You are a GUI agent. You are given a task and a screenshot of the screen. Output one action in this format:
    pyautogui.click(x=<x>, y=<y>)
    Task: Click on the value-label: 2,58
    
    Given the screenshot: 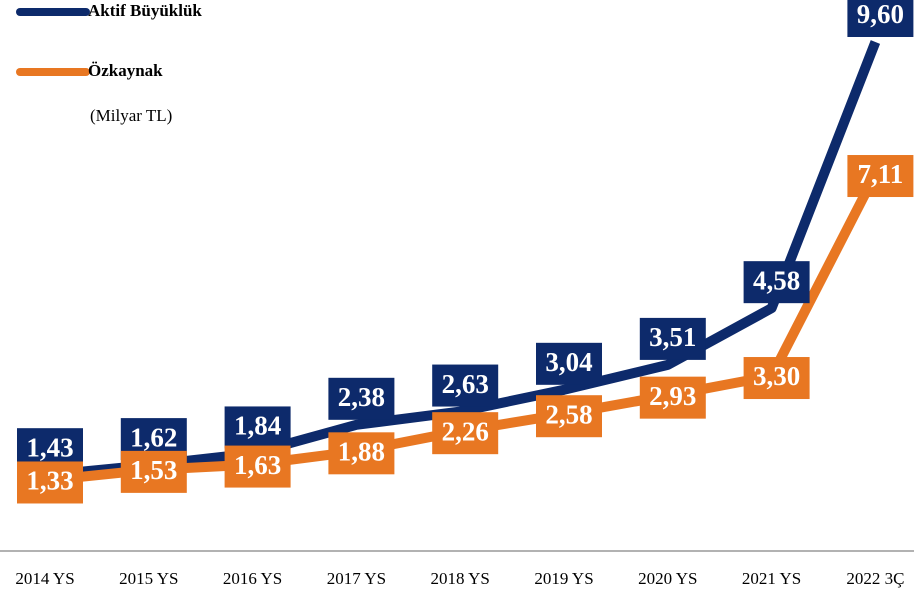 What is the action you would take?
    pyautogui.click(x=568, y=414)
    